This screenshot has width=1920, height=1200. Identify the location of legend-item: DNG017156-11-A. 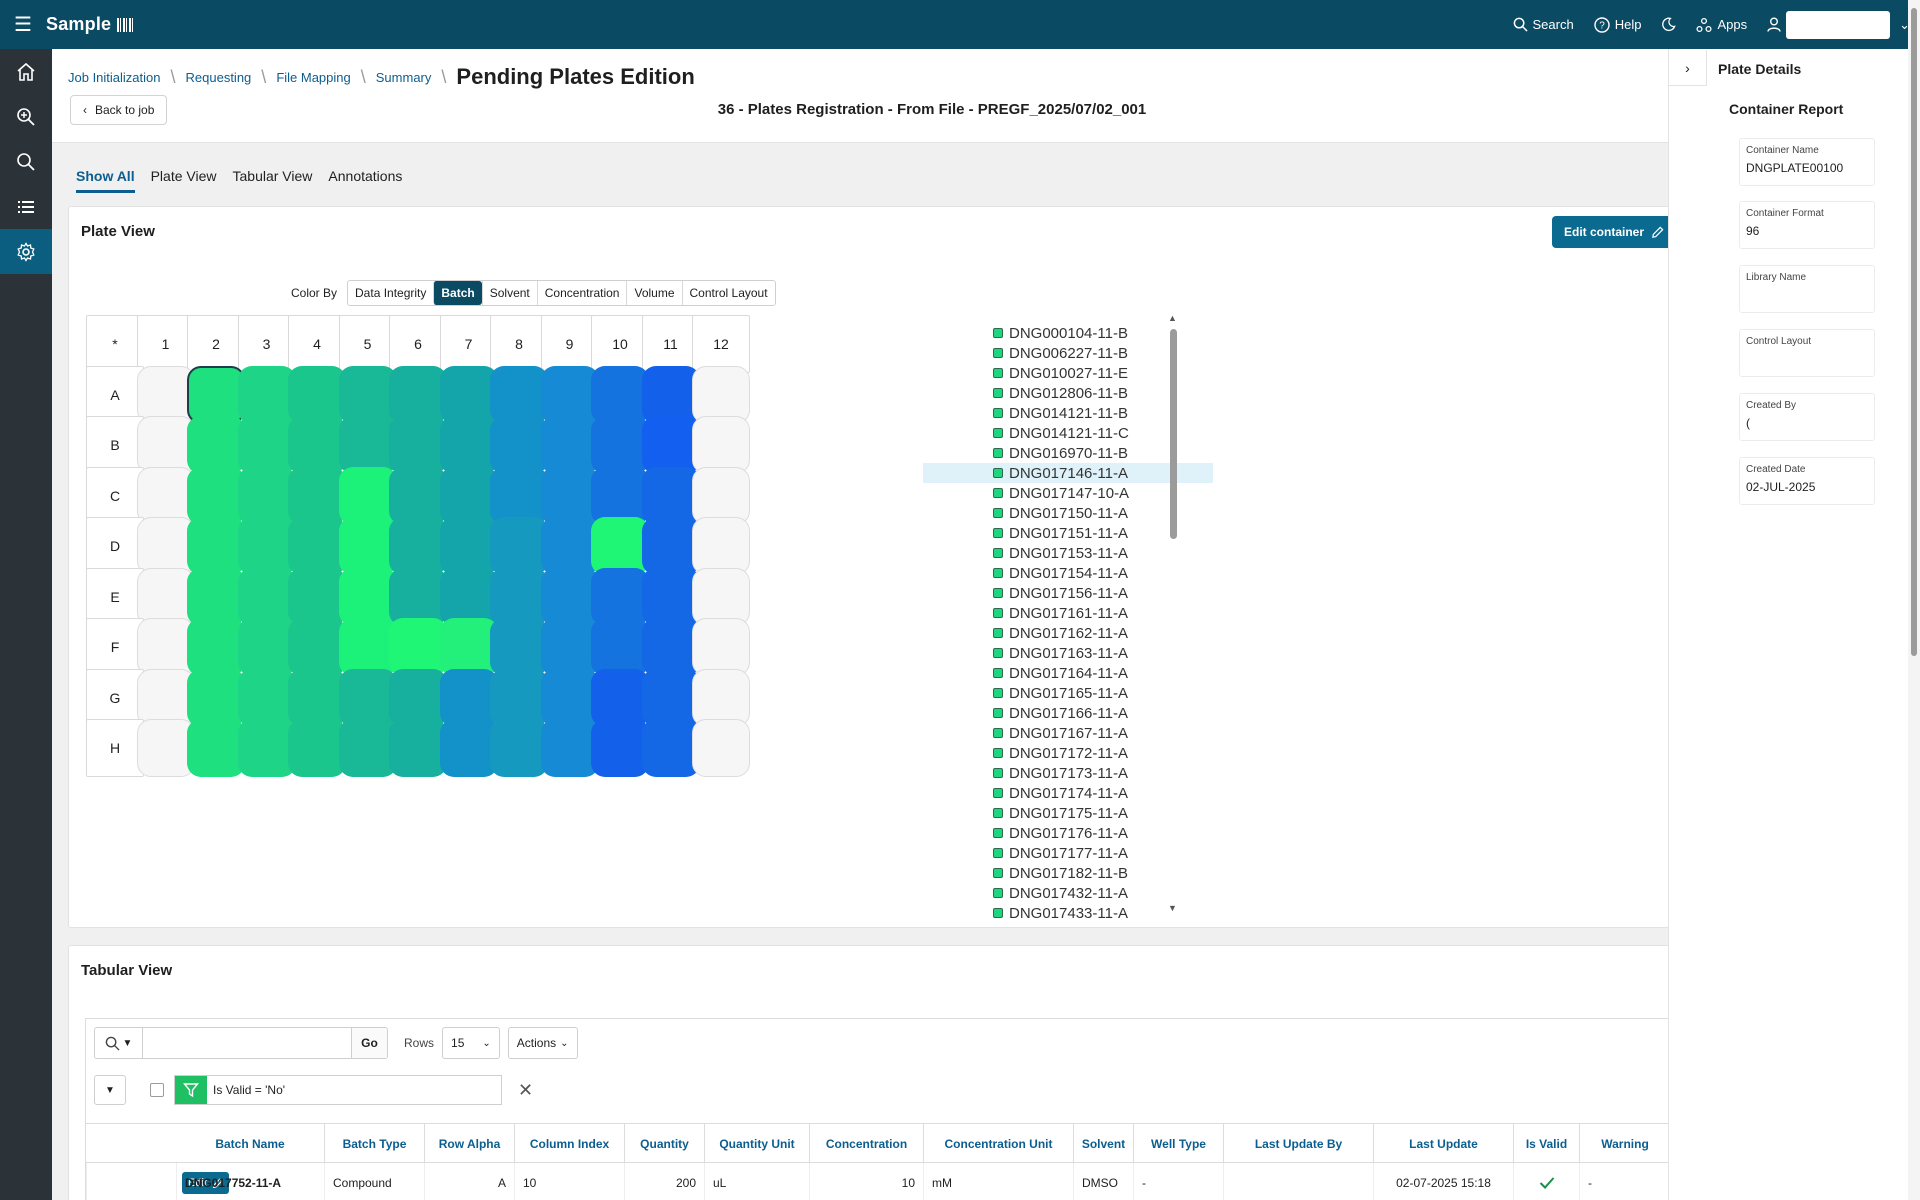
(1095, 593).